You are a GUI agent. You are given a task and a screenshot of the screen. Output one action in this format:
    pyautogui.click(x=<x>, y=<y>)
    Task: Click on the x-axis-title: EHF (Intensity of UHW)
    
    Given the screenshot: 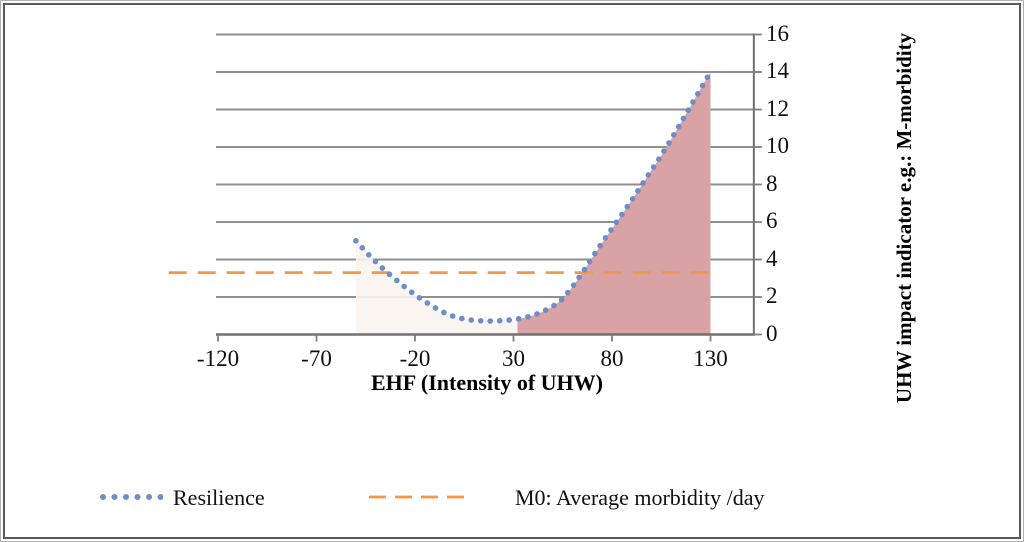 What is the action you would take?
    pyautogui.click(x=486, y=382)
    